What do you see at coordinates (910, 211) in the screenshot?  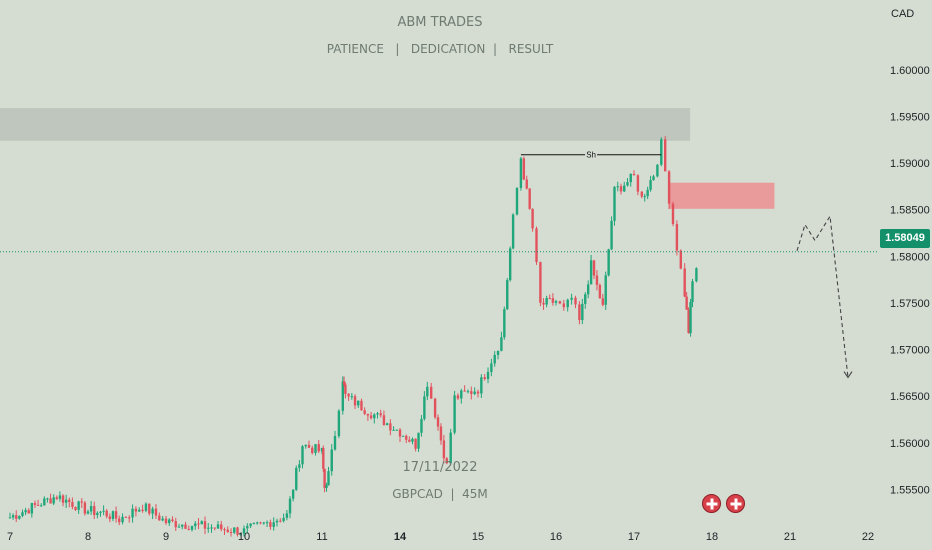 I see `price-tick-label: 1.58500` at bounding box center [910, 211].